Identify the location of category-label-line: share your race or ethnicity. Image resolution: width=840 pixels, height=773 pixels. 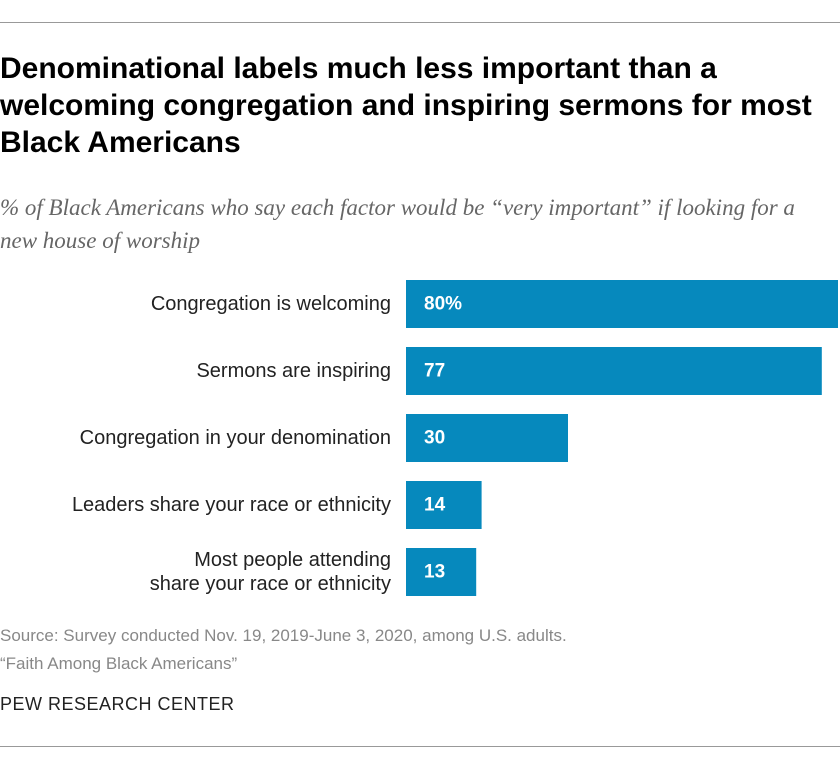
(270, 584).